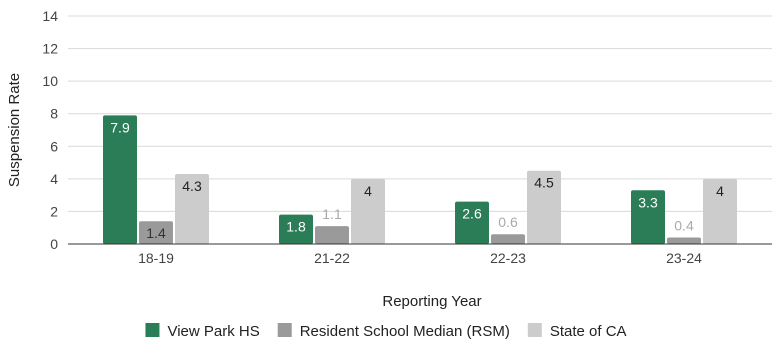  I want to click on data-label: 7.9, so click(120, 127).